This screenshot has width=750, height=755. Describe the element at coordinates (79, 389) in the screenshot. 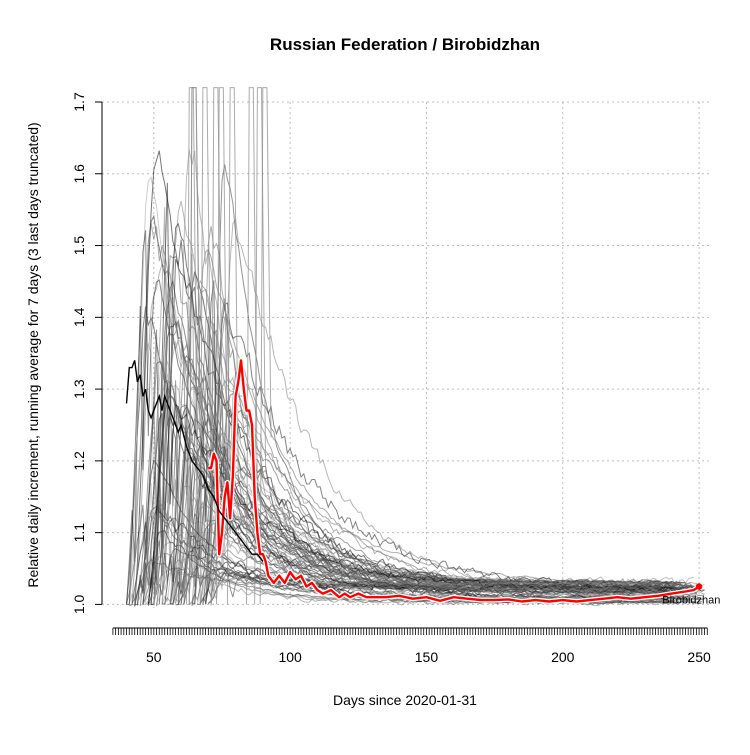

I see `y-tick-label: 1.3` at that location.